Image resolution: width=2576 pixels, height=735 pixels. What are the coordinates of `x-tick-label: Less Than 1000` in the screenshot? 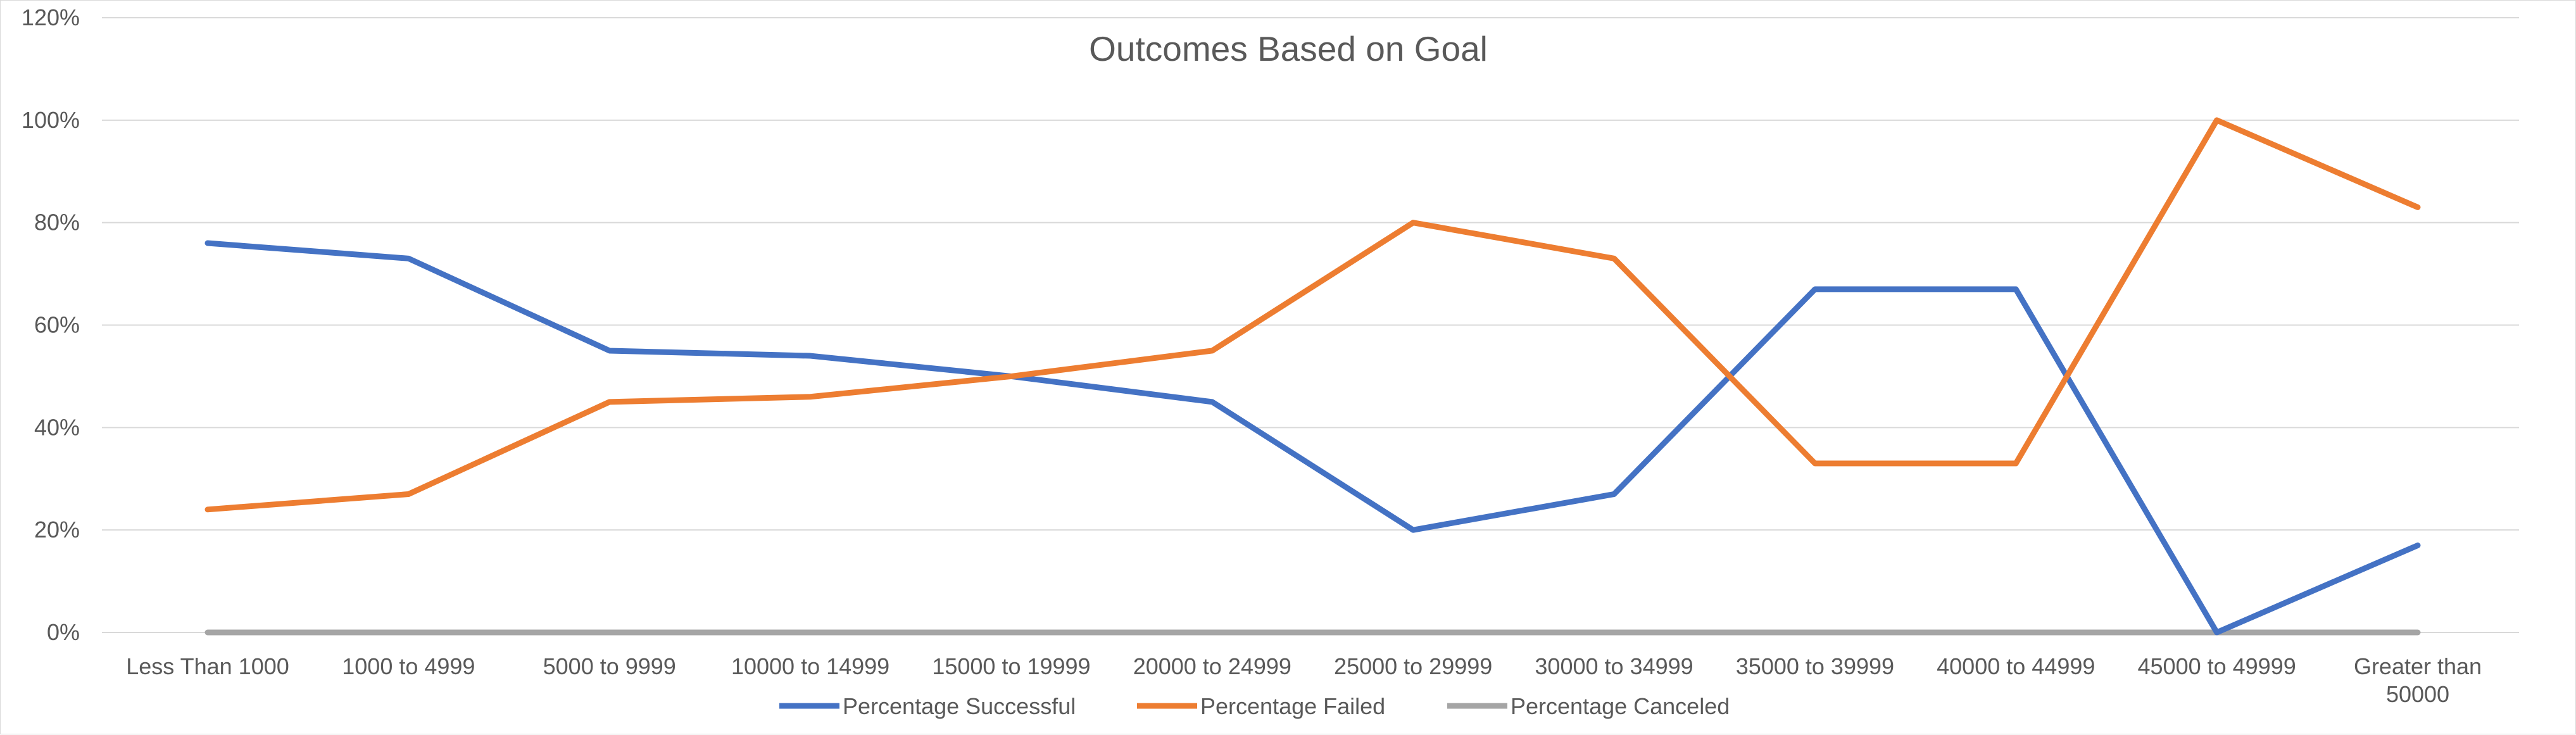 It's located at (207, 666).